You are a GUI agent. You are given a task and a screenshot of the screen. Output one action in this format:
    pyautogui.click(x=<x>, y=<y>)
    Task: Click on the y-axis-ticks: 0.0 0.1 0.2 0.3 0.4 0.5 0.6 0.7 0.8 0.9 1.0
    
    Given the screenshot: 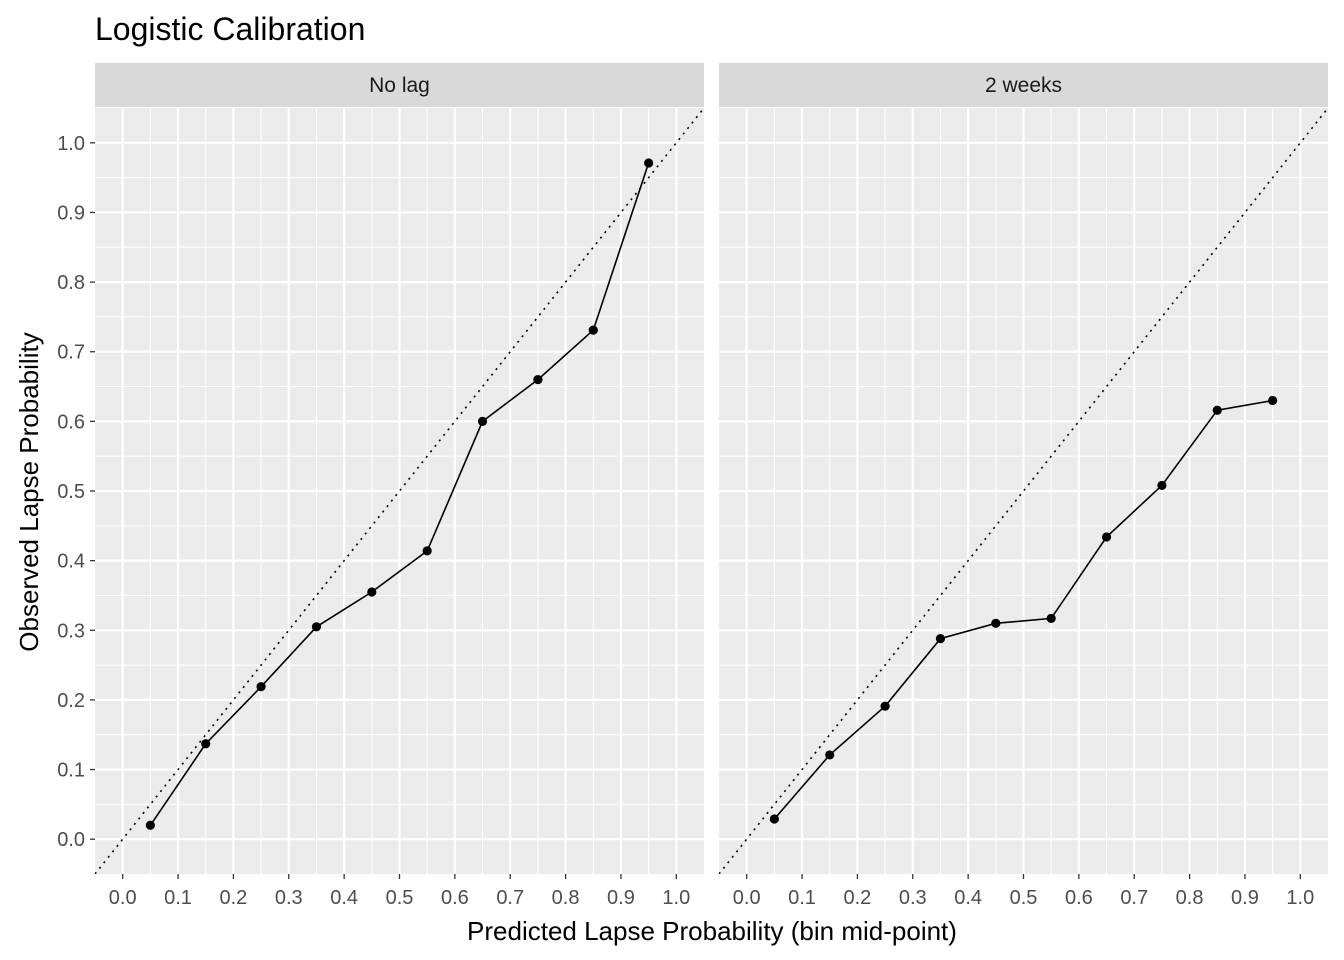 What is the action you would take?
    pyautogui.click(x=76, y=492)
    